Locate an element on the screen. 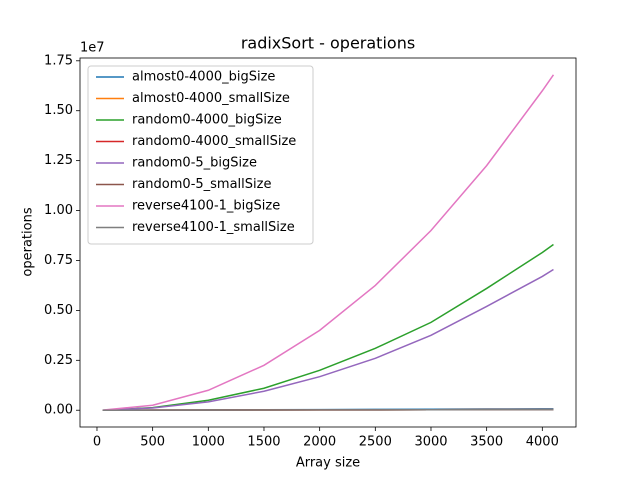  y-axis-label: operations is located at coordinates (28, 241).